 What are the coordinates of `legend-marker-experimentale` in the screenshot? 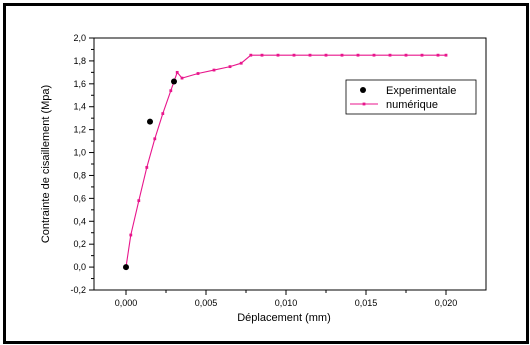 It's located at (363, 90).